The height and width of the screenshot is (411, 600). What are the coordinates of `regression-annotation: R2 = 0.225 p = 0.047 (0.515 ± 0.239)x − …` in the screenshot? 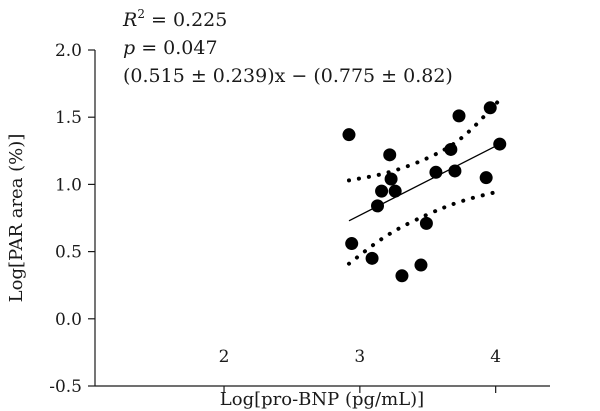 It's located at (287, 47).